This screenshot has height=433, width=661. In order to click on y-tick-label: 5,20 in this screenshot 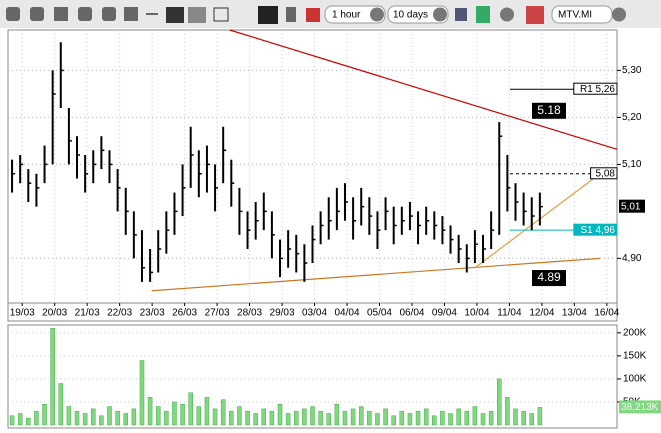, I will do `click(632, 117)`.